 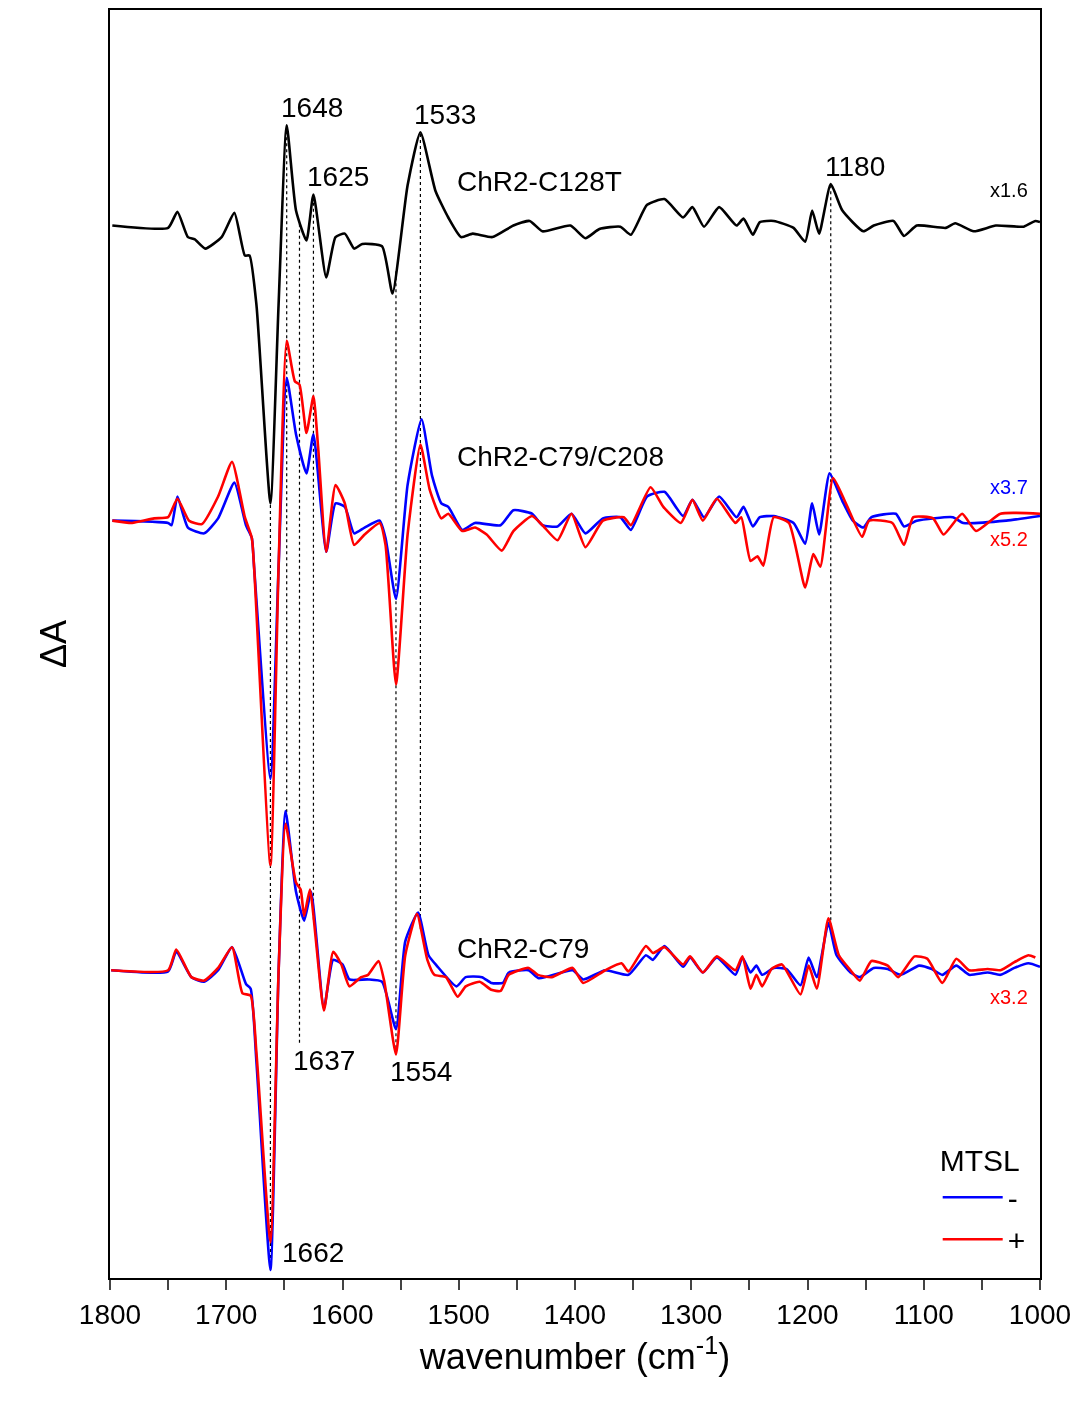 What do you see at coordinates (1012, 1199) in the screenshot?
I see `legend-label: -` at bounding box center [1012, 1199].